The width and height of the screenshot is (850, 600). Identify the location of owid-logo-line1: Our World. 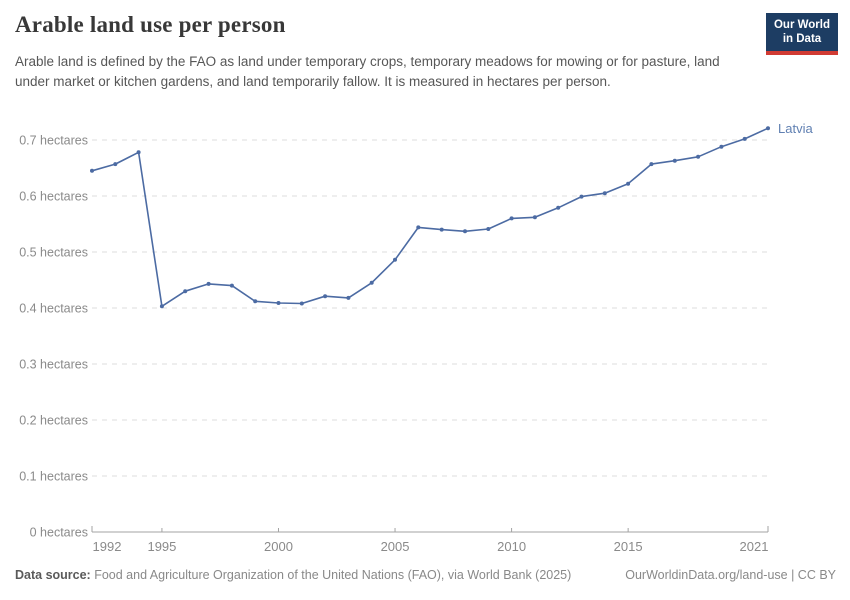
(801, 25).